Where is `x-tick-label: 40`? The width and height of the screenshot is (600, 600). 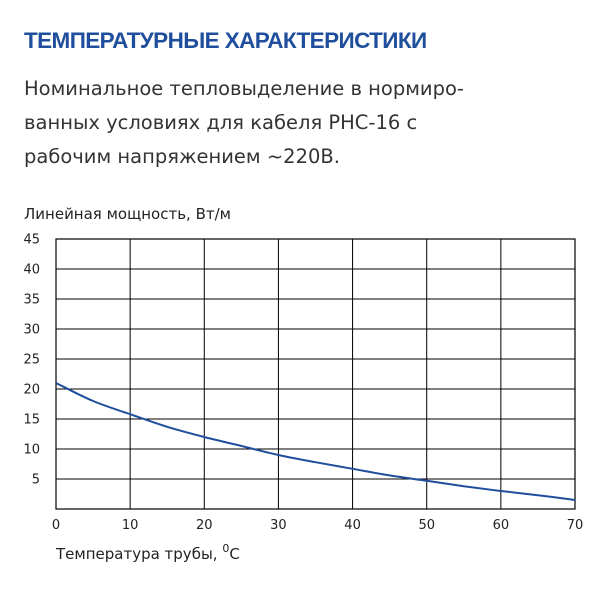 x-tick-label: 40 is located at coordinates (352, 525).